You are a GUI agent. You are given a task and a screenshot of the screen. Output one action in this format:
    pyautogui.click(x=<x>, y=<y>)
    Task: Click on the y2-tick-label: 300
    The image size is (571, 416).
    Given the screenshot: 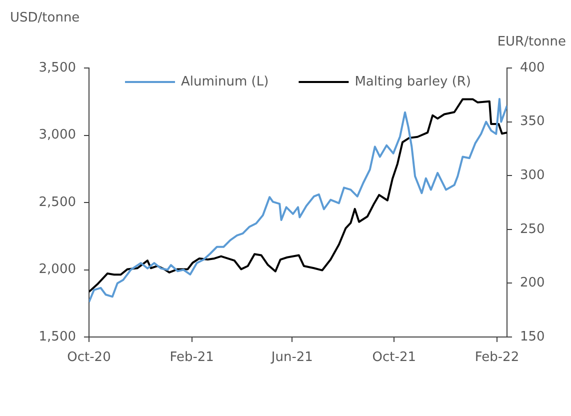 What is the action you would take?
    pyautogui.click(x=532, y=175)
    